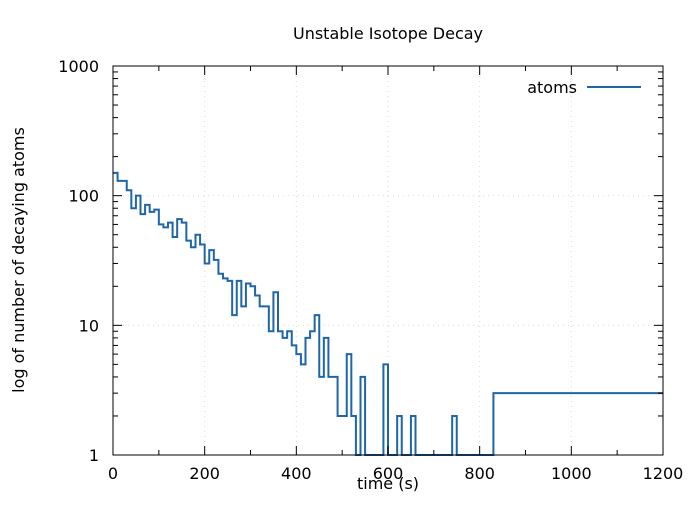 This screenshot has height=525, width=700. I want to click on legend-label-atoms: atoms, so click(552, 87).